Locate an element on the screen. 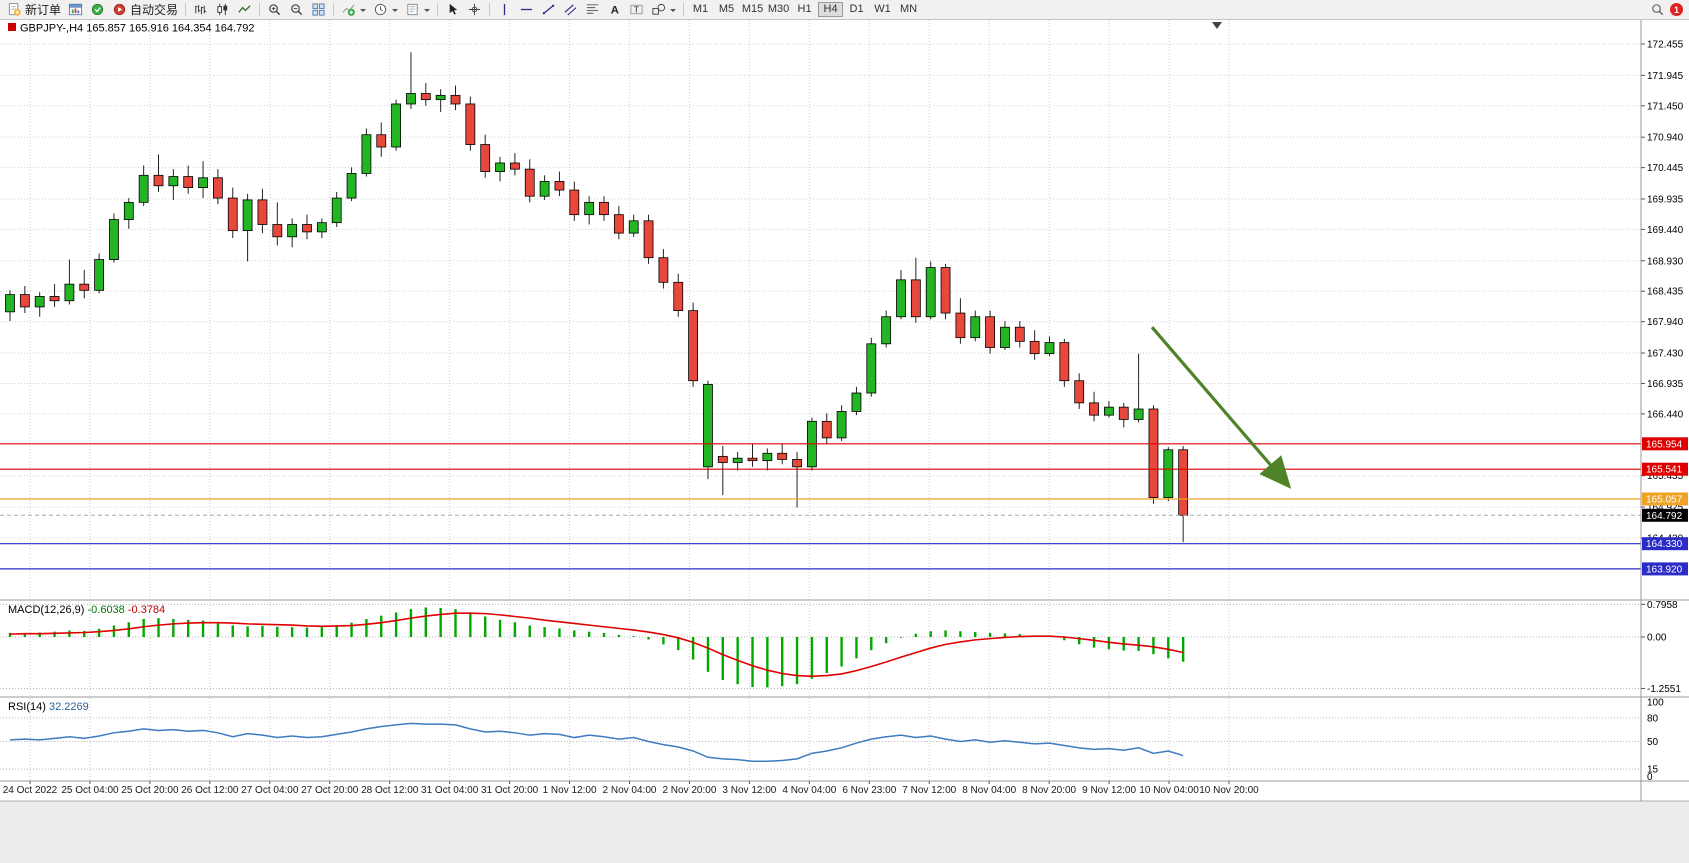 This screenshot has width=1689, height=863. price-label: 168.435 is located at coordinates (1665, 292).